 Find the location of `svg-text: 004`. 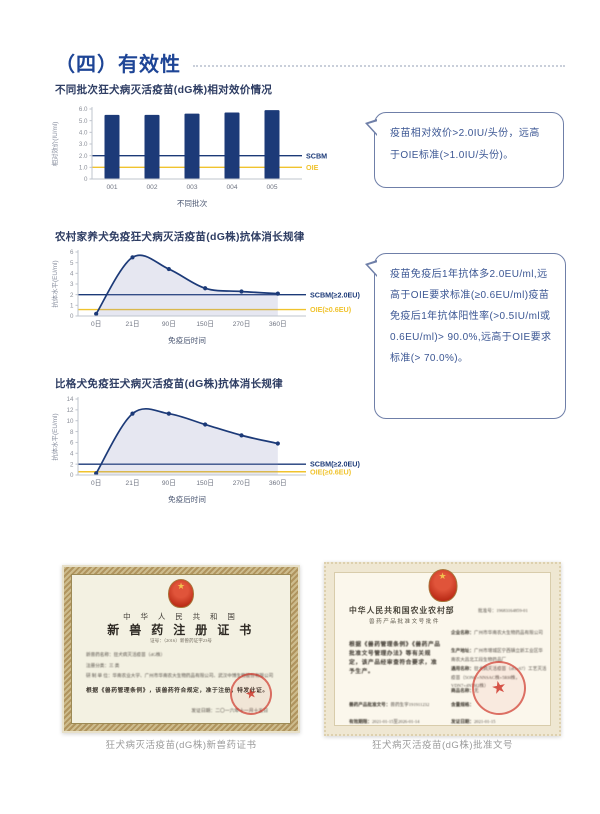

svg-text: 004 is located at coordinates (231, 187).